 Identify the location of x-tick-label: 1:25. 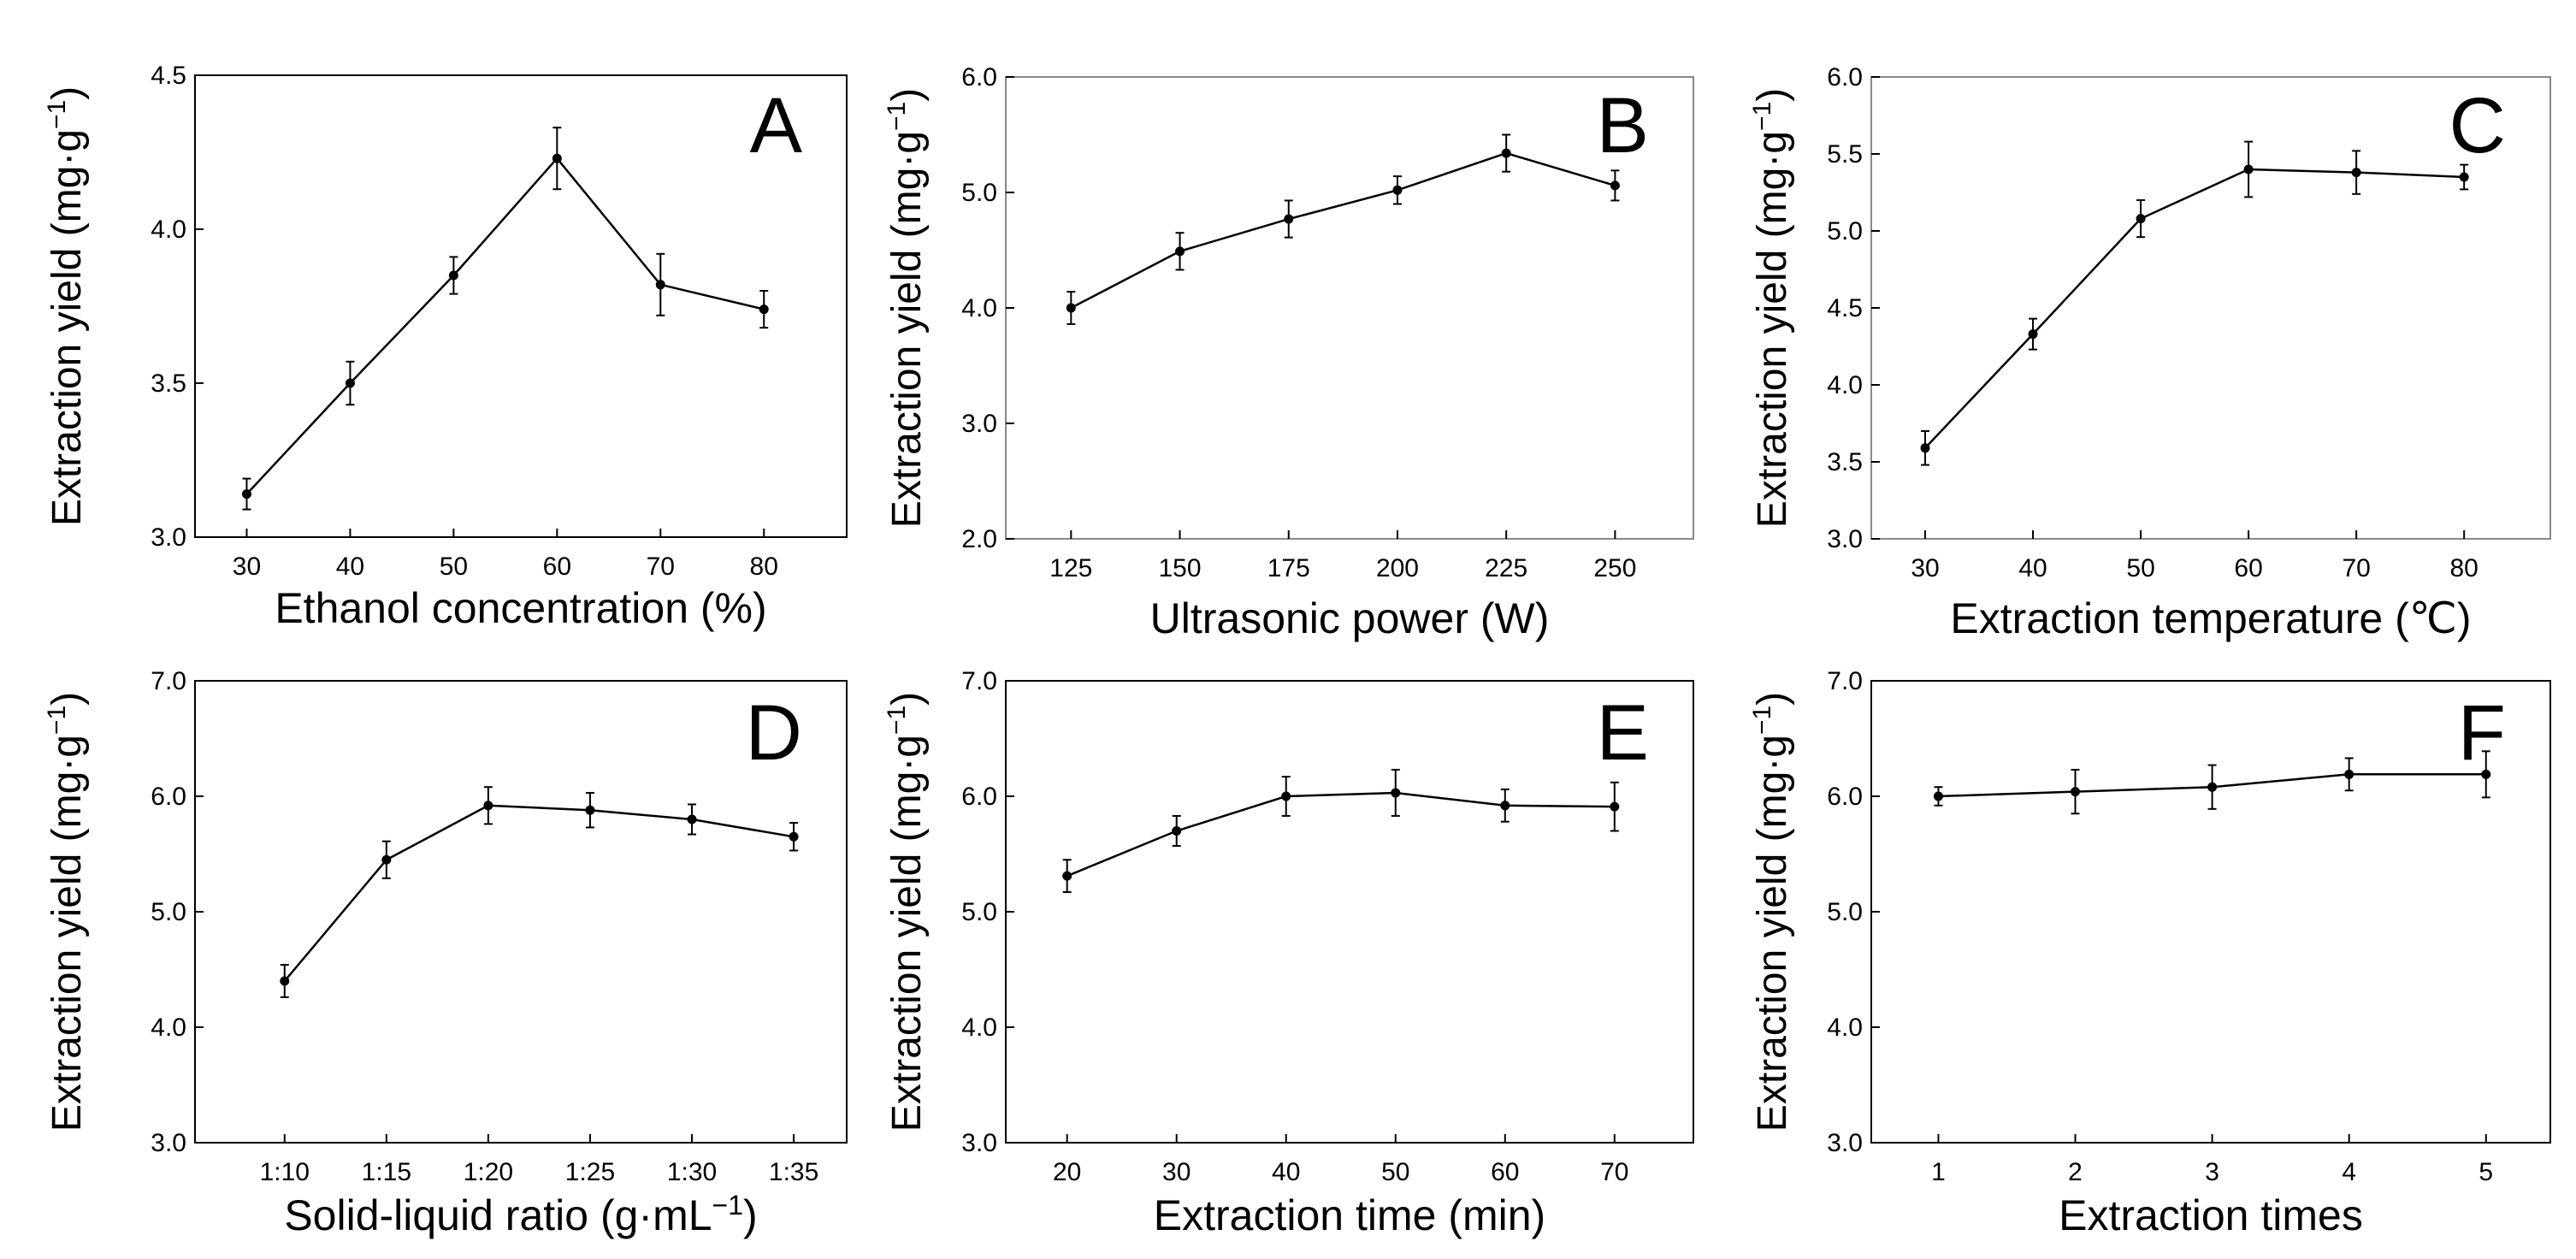
(590, 1172).